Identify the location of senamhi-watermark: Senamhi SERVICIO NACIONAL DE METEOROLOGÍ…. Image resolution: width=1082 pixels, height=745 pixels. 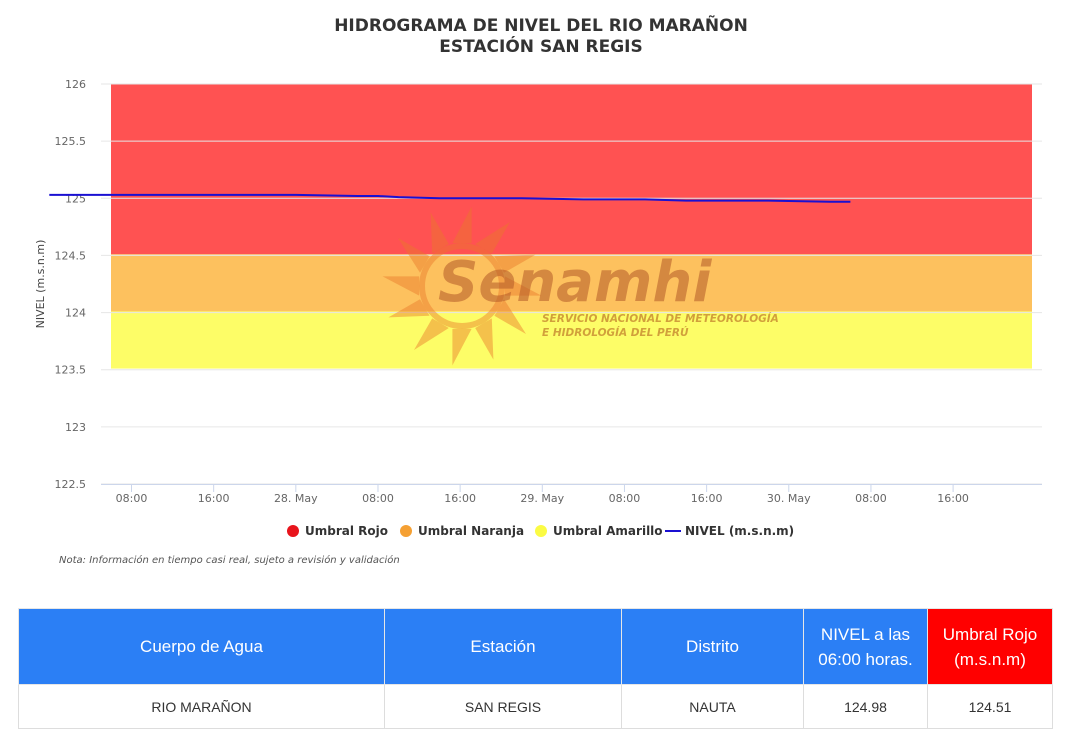
(580, 286).